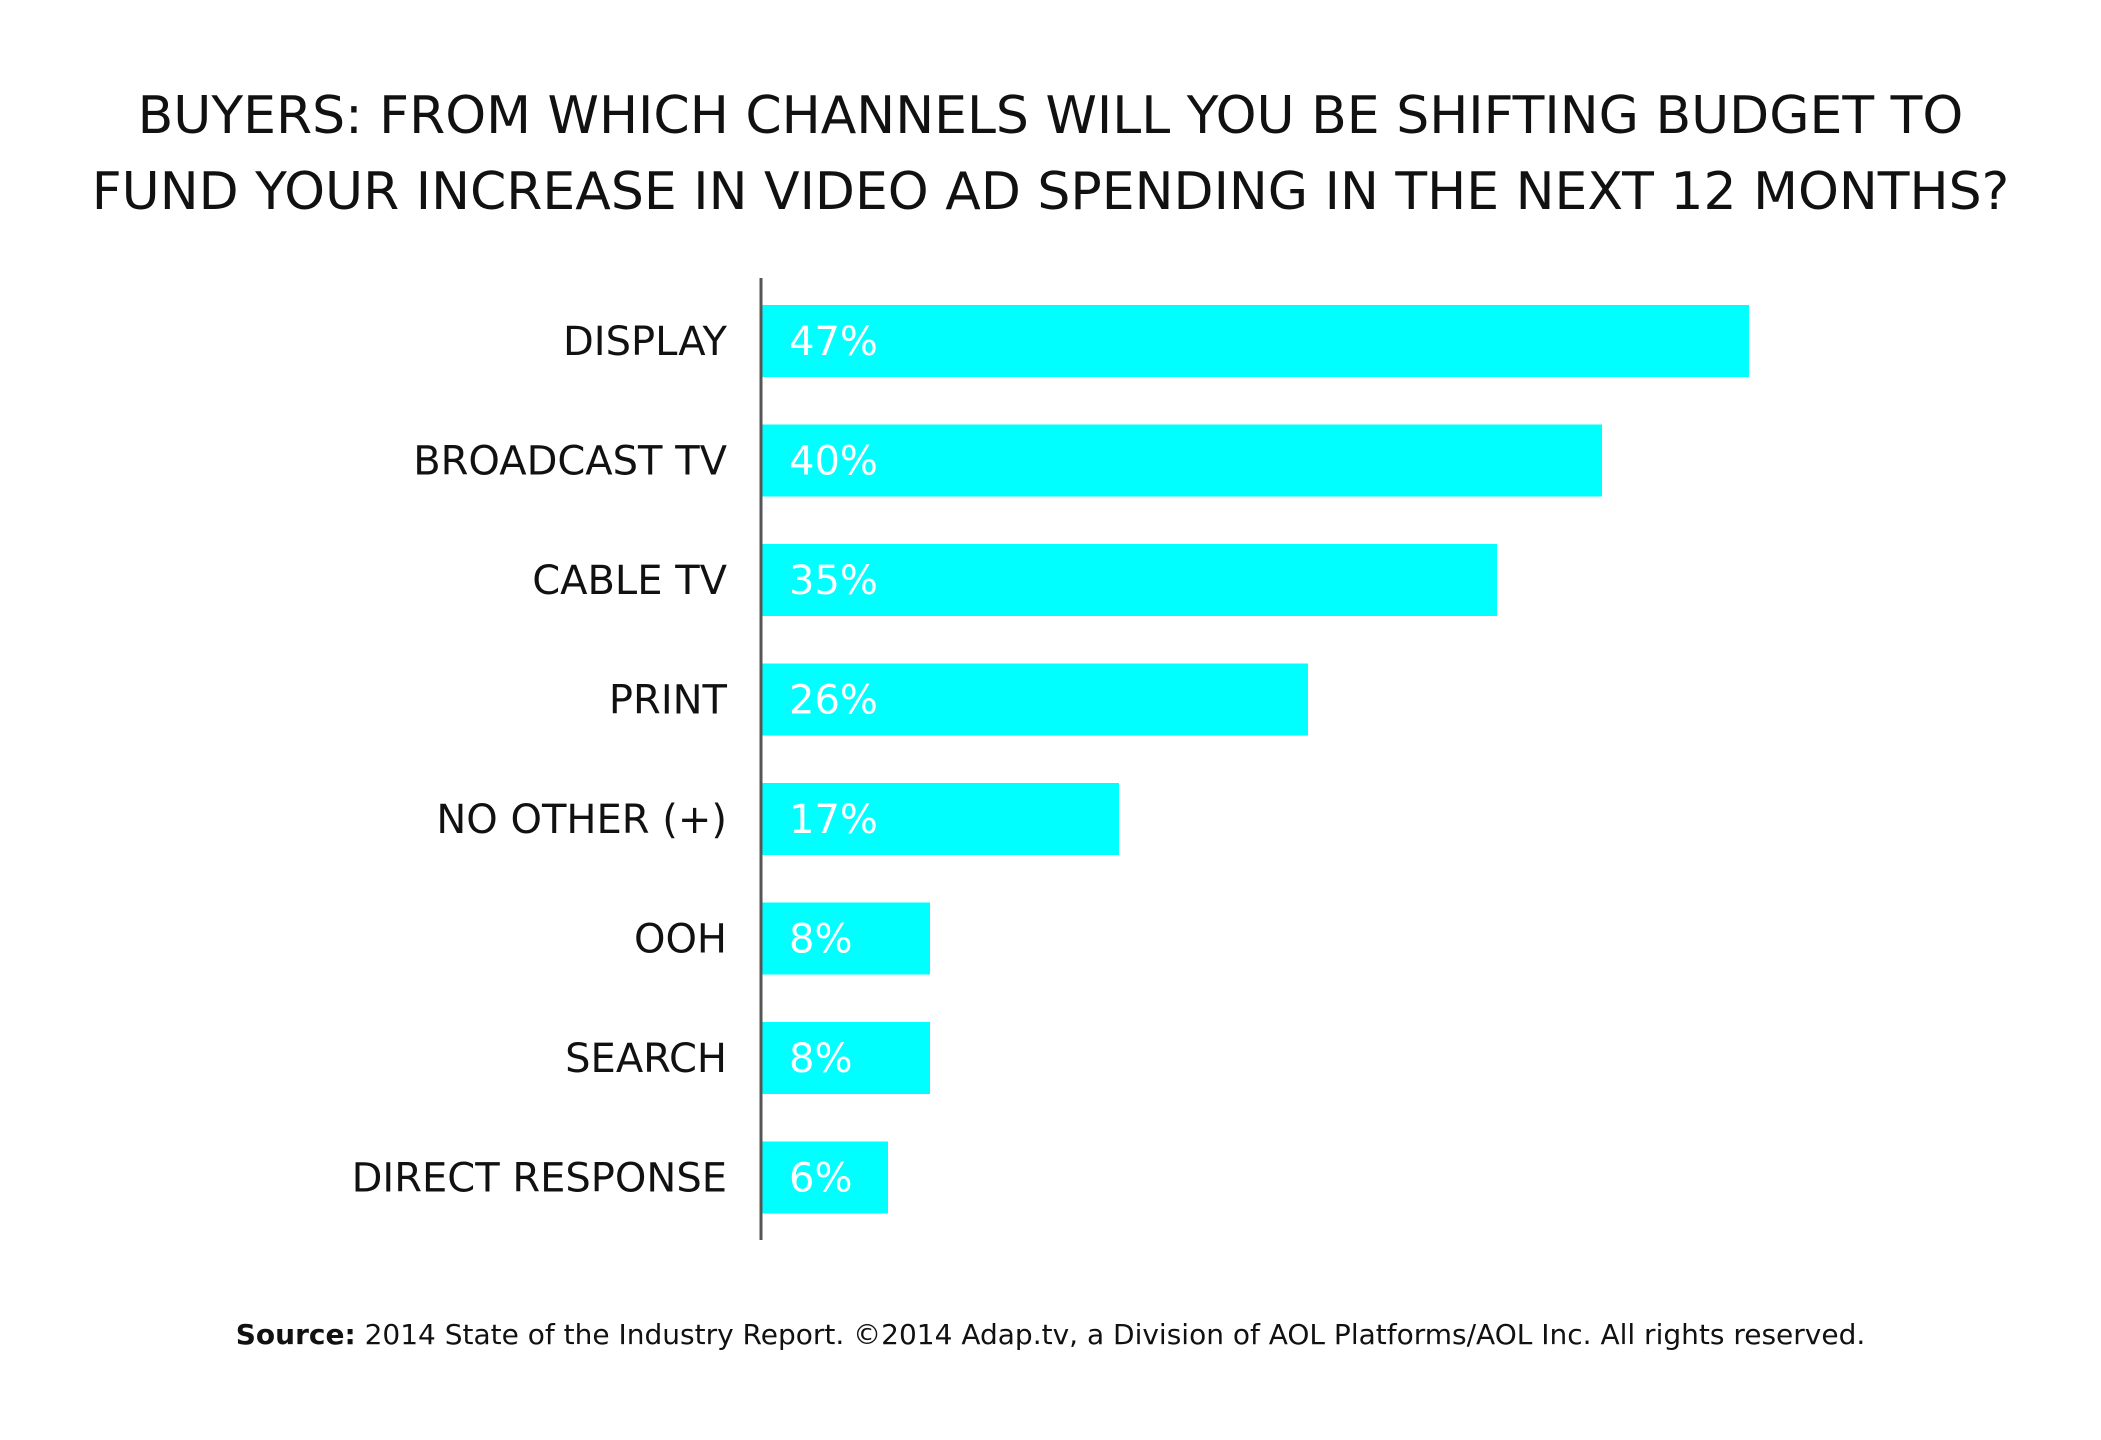 This screenshot has height=1440, width=2101. Describe the element at coordinates (570, 462) in the screenshot. I see `category-label: BROADCAST TV` at that location.